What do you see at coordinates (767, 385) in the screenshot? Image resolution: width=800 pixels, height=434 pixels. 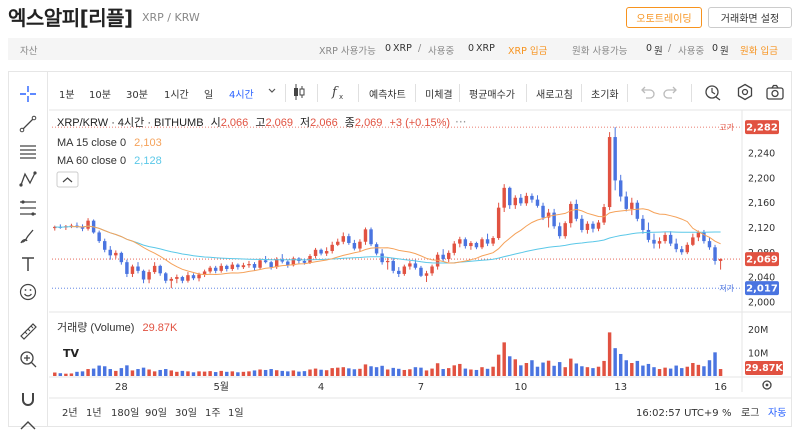 I see `axis-settings-icon` at bounding box center [767, 385].